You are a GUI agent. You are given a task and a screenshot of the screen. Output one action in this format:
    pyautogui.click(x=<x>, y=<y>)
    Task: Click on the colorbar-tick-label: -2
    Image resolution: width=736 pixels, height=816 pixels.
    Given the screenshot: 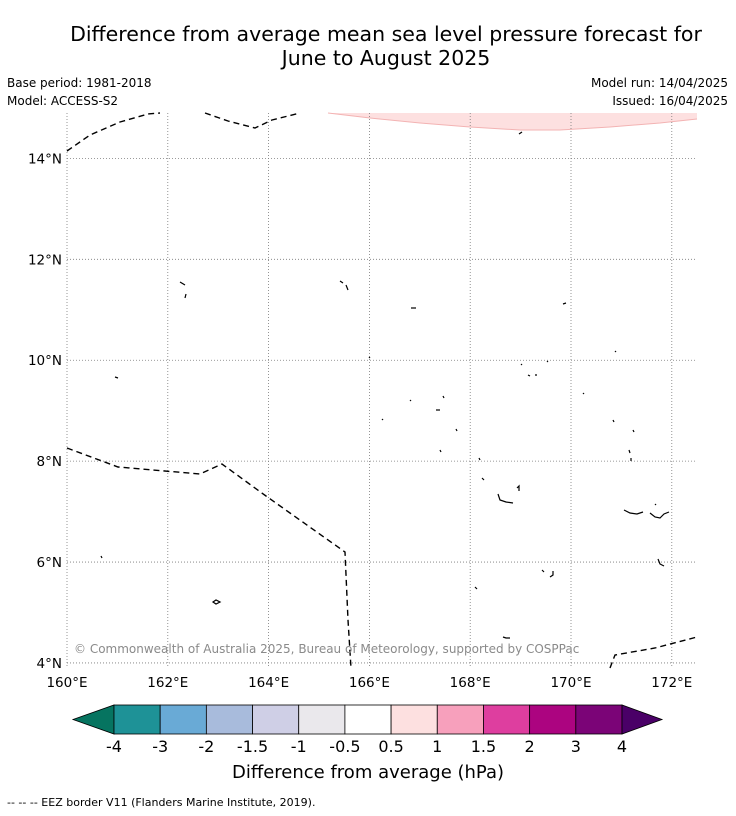 What is the action you would take?
    pyautogui.click(x=206, y=746)
    